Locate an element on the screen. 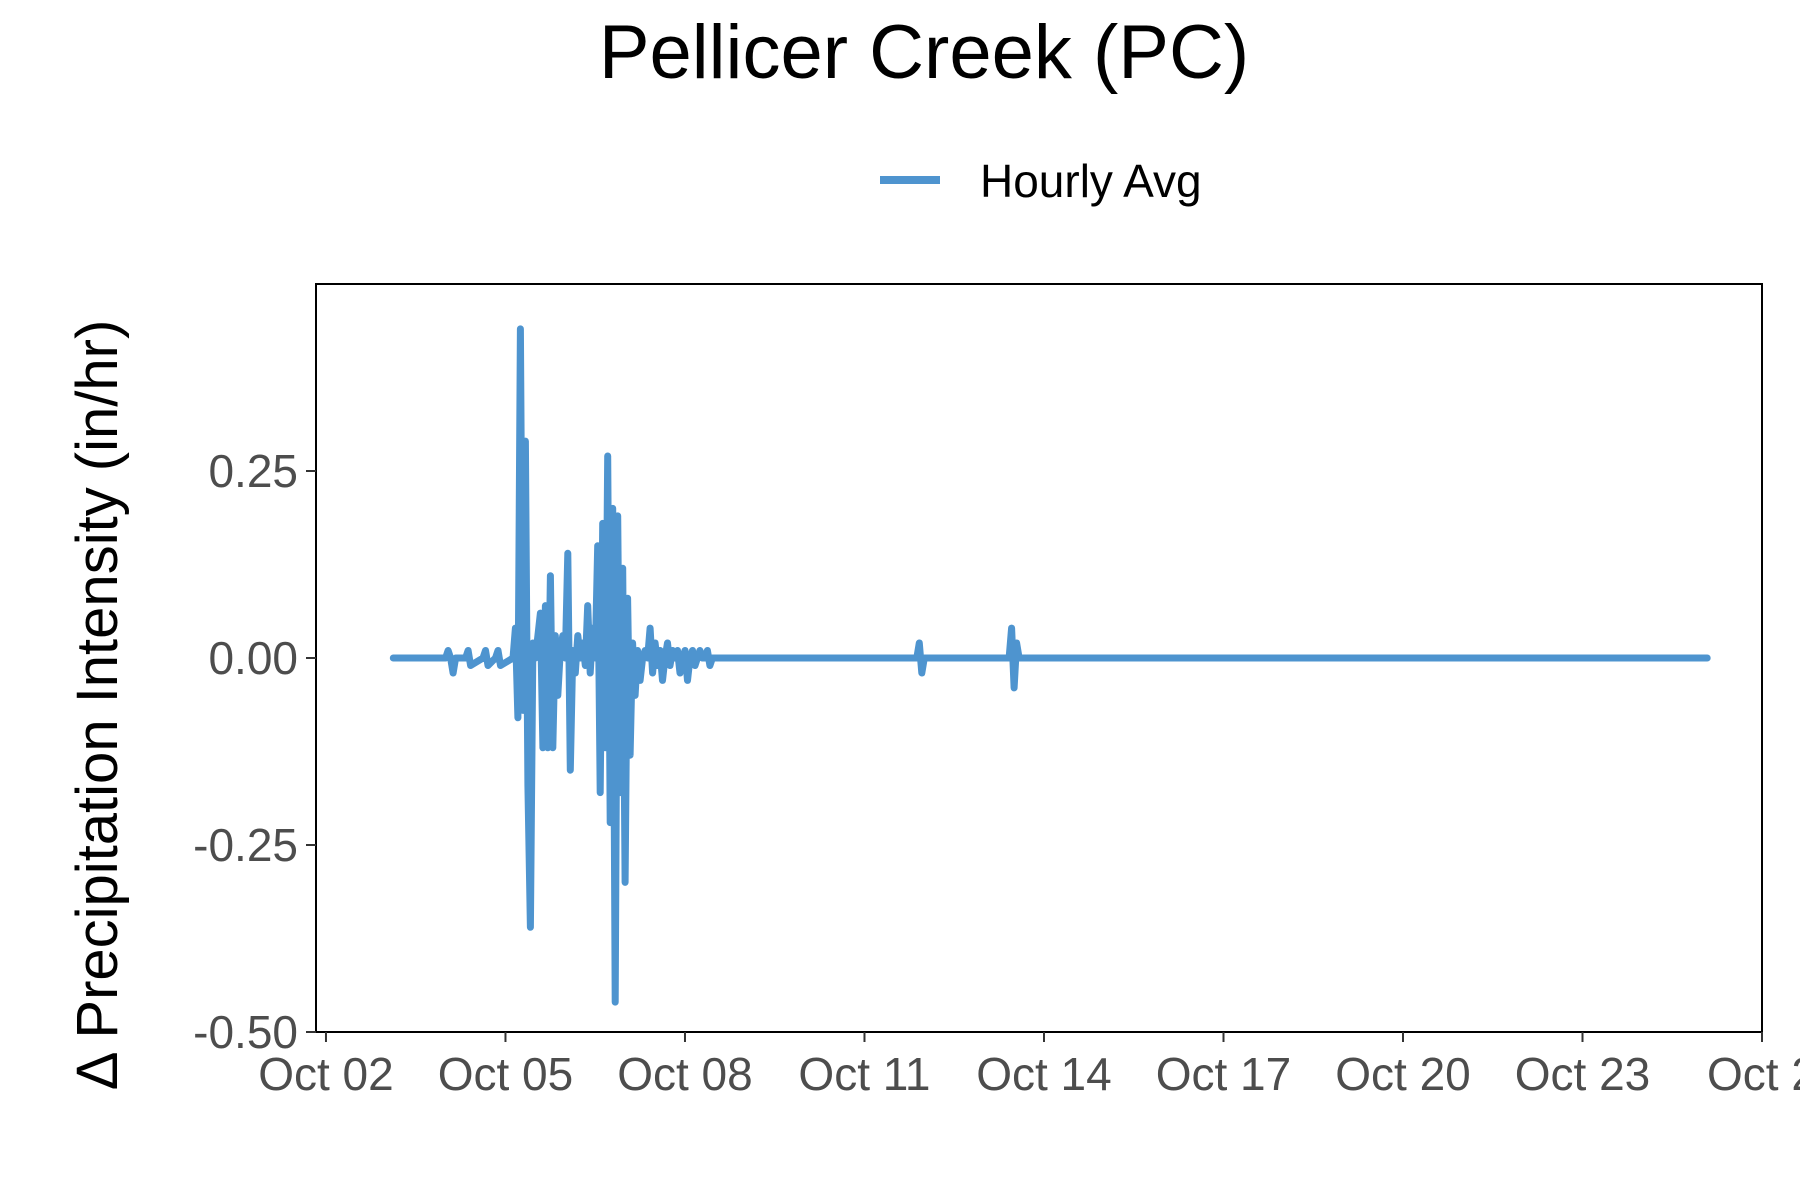 The image size is (1800, 1200). y-tick-label: -0.25 is located at coordinates (245, 845).